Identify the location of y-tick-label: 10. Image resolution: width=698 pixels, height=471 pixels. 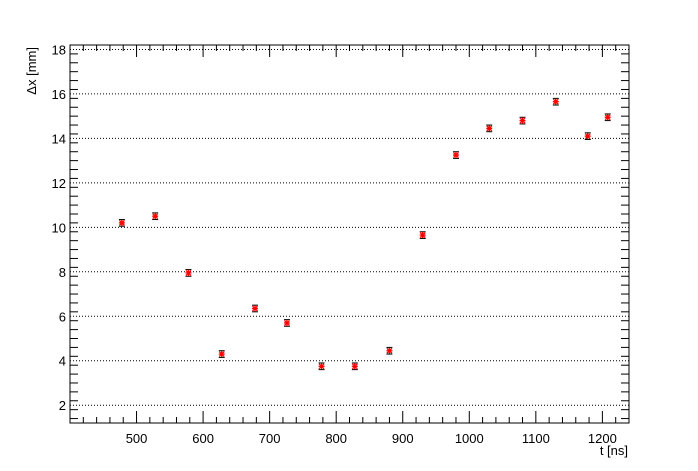
(59, 227).